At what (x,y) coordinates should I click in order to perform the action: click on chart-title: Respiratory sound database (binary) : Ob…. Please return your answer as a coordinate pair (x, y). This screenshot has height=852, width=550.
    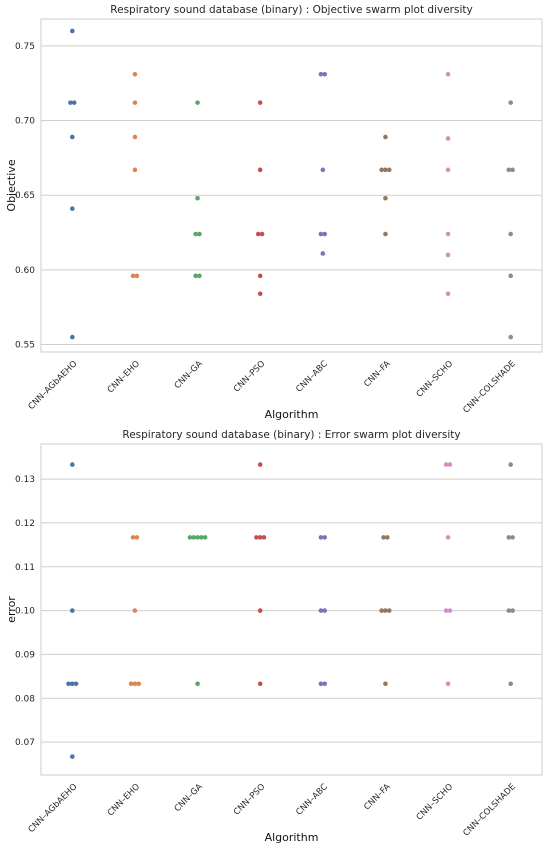
    Looking at the image, I should click on (291, 10).